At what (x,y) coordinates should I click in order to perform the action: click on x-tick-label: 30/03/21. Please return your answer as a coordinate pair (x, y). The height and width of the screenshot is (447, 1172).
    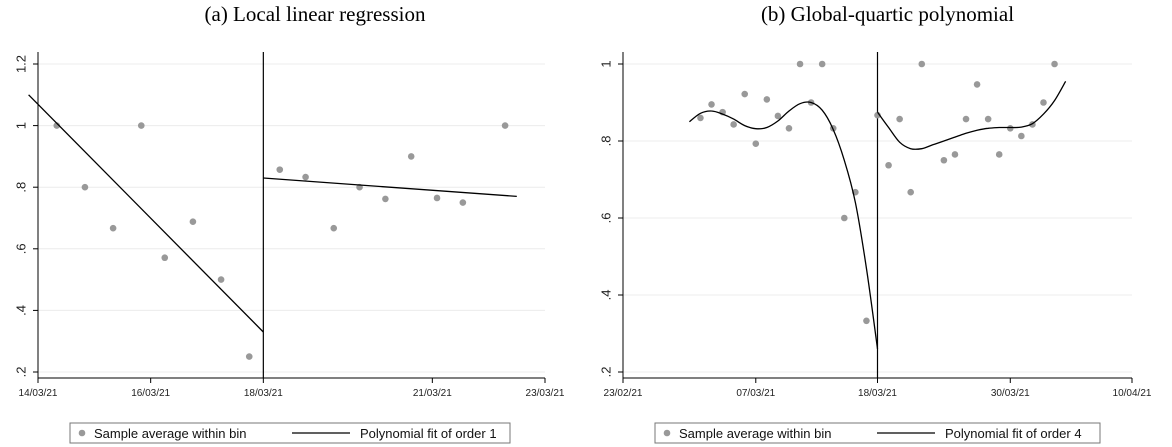
    Looking at the image, I should click on (1010, 393).